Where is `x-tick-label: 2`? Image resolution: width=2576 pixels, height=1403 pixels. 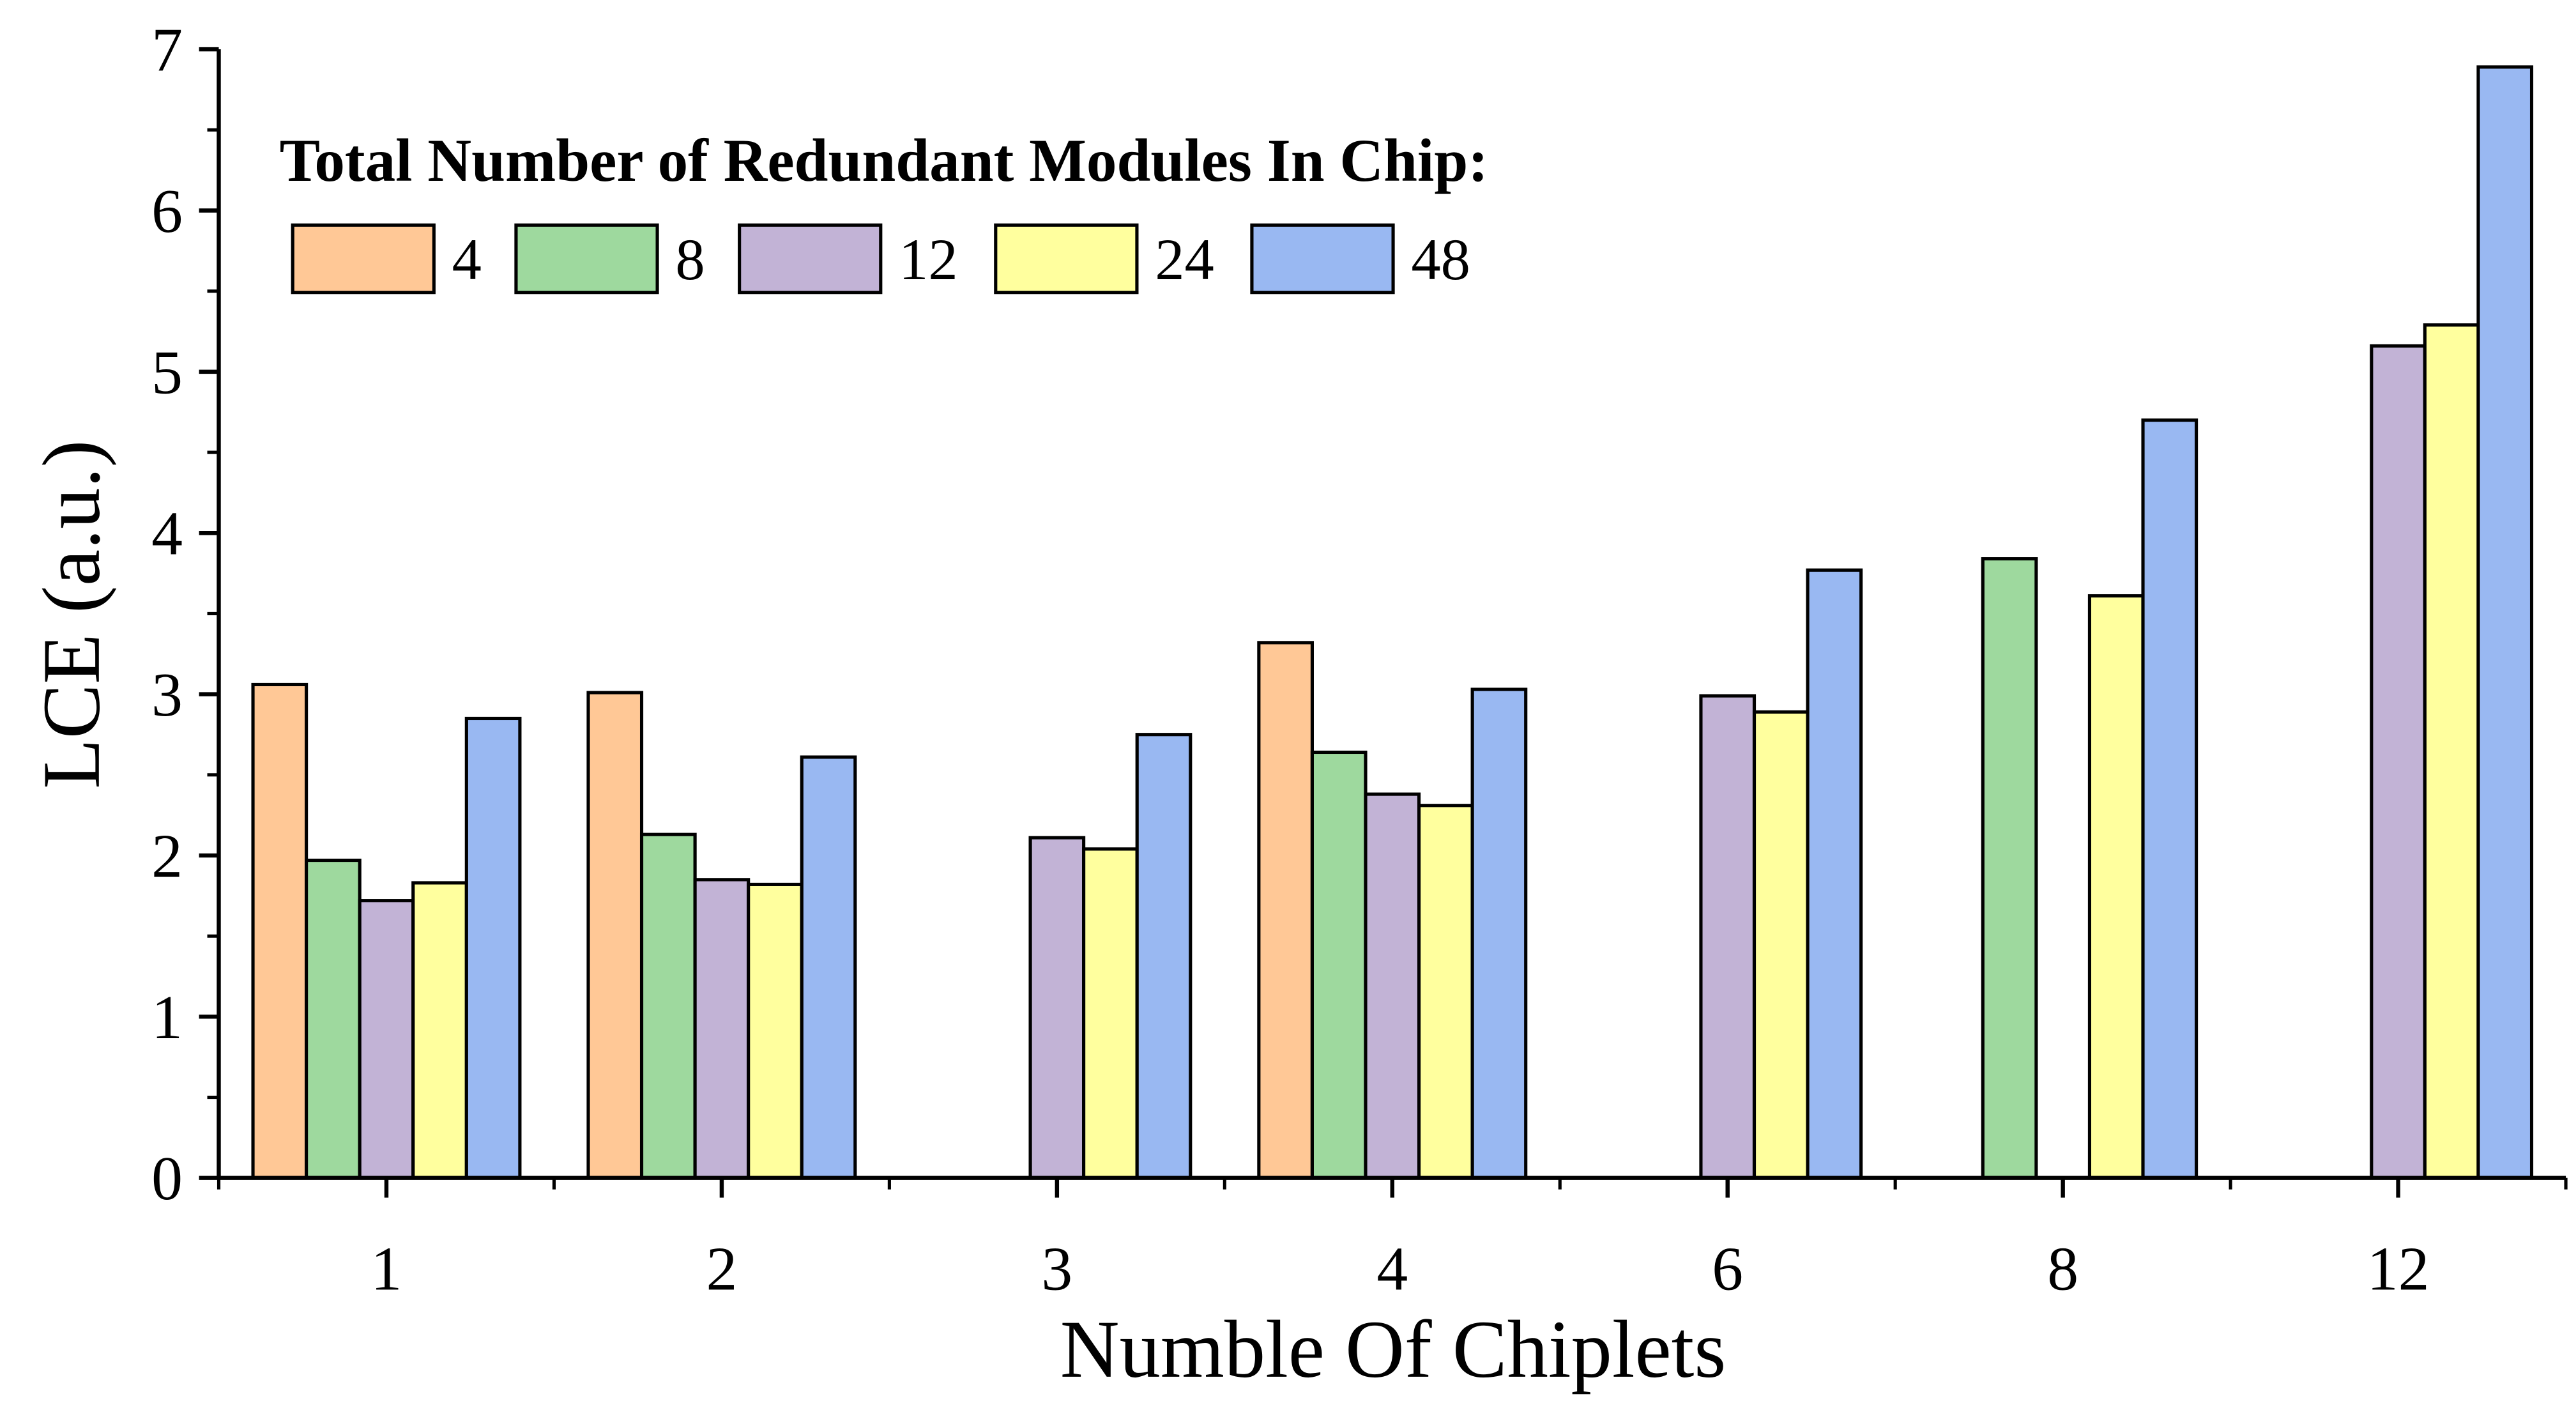
x-tick-label: 2 is located at coordinates (721, 1269).